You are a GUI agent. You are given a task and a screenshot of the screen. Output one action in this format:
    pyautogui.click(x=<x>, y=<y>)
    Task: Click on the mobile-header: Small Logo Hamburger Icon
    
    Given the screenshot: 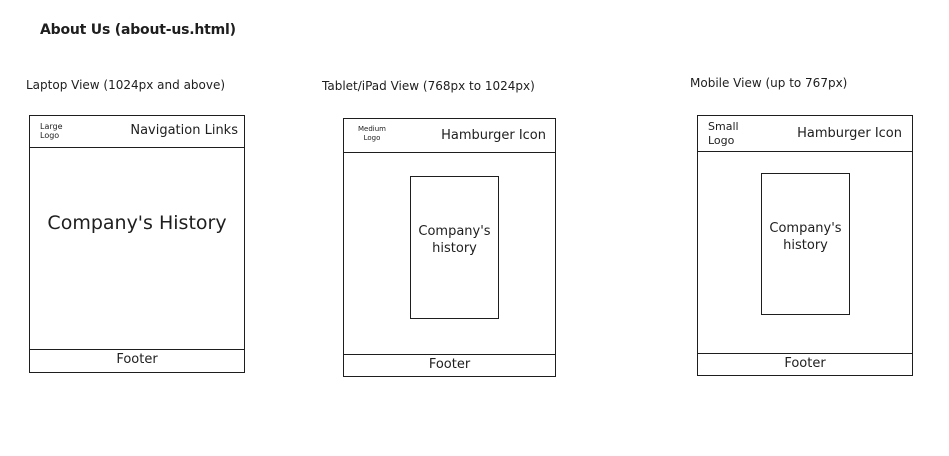 What is the action you would take?
    pyautogui.click(x=805, y=134)
    